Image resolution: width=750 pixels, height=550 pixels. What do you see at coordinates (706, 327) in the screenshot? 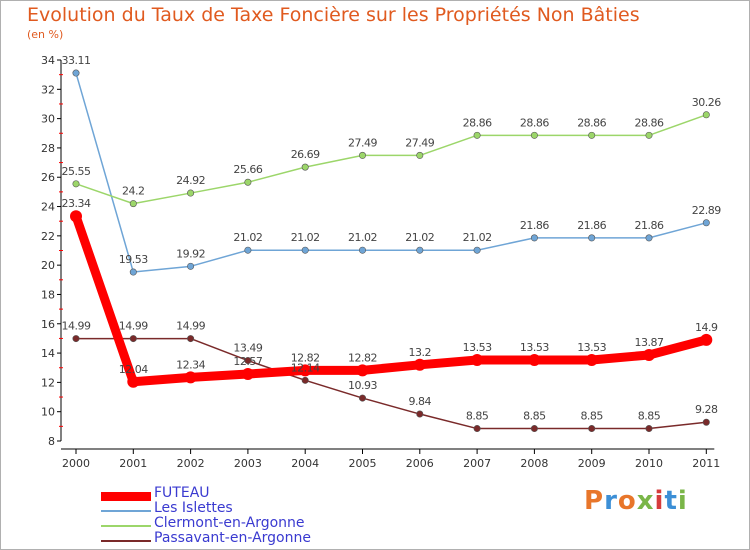
I see `data-label: 14.9` at bounding box center [706, 327].